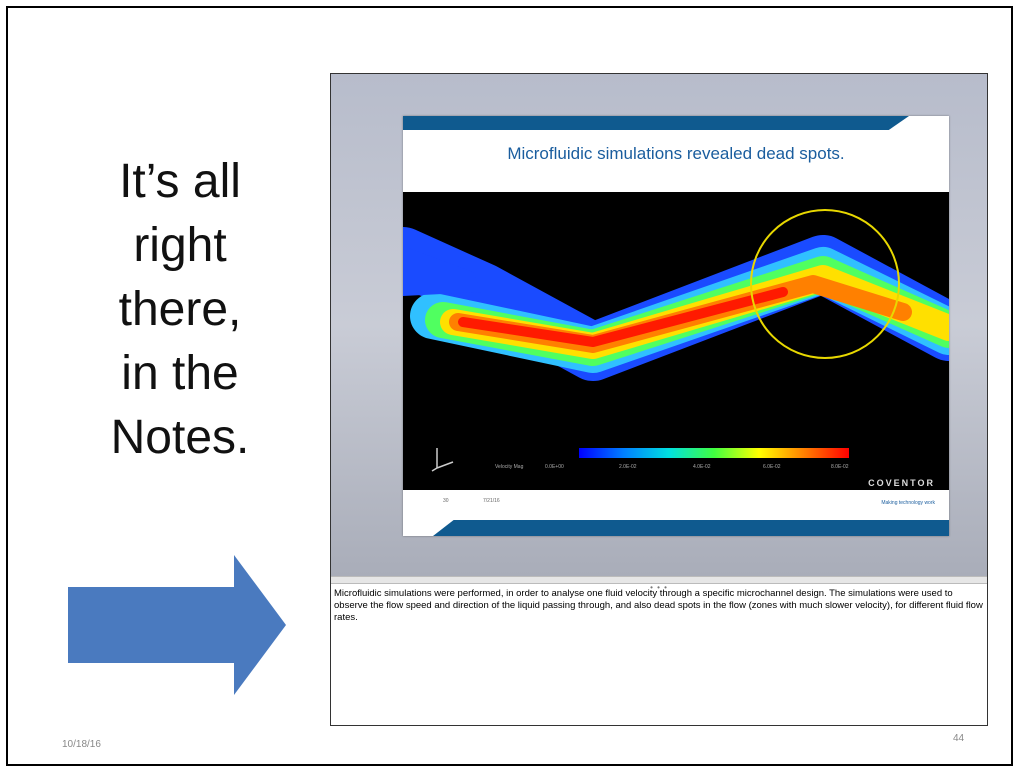 The height and width of the screenshot is (772, 1019). What do you see at coordinates (659, 587) in the screenshot?
I see `drag-handle-icon: • • •` at bounding box center [659, 587].